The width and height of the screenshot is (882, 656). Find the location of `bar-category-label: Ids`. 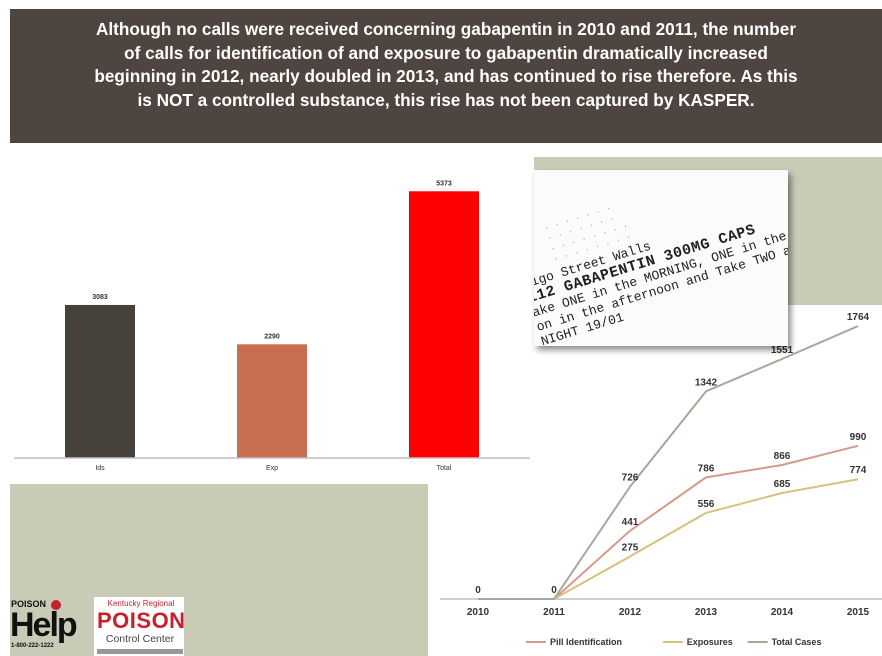

bar-category-label: Ids is located at coordinates (100, 468).